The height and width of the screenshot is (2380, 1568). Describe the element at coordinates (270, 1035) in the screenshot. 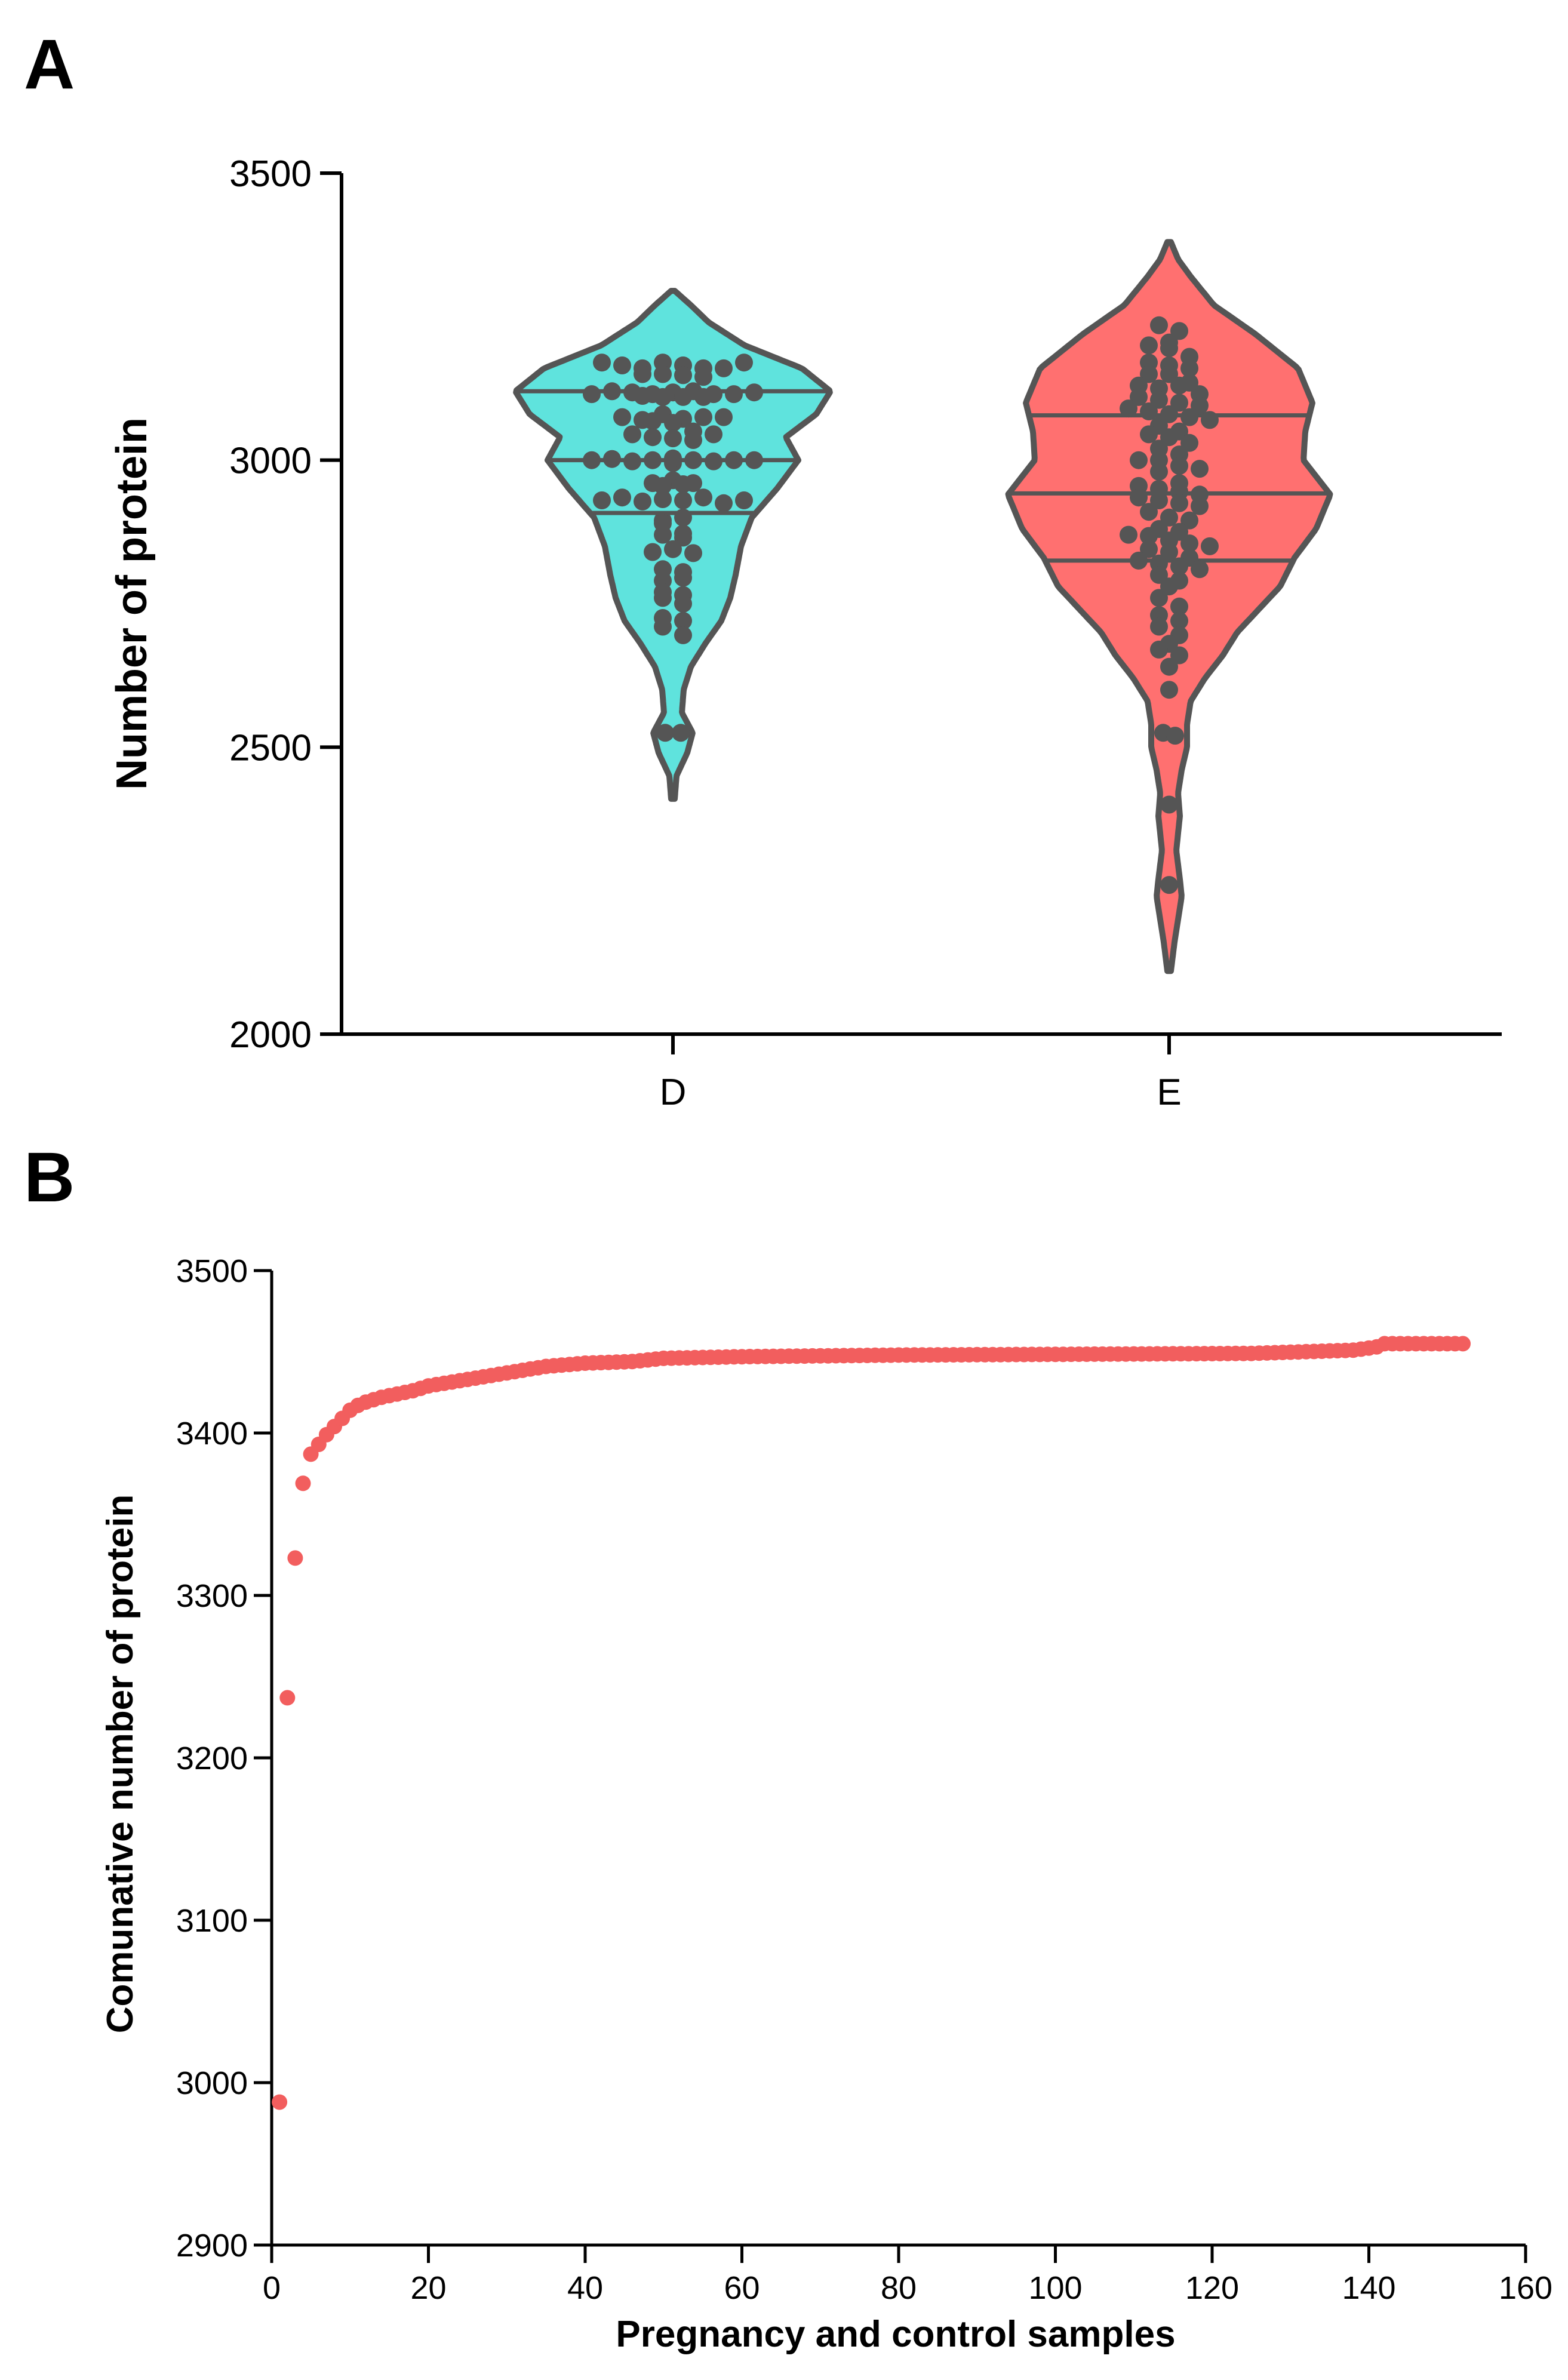

I see `y-tick-label: 2000` at that location.